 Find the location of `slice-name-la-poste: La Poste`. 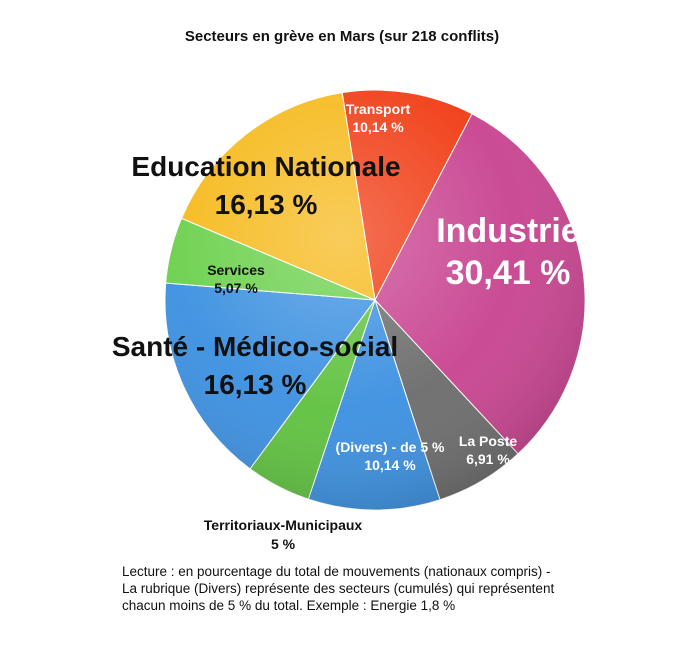

slice-name-la-poste: La Poste is located at coordinates (488, 441).